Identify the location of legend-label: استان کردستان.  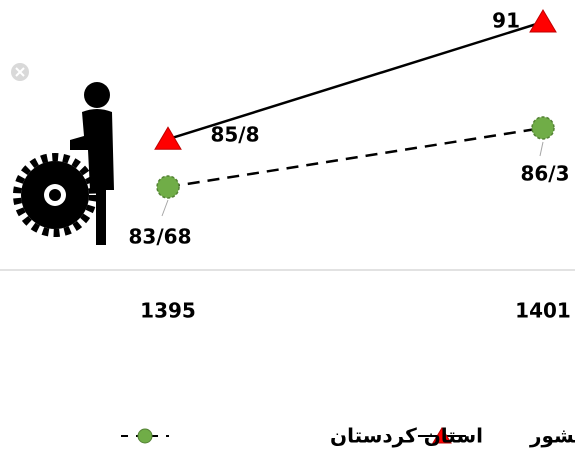
(406, 436).